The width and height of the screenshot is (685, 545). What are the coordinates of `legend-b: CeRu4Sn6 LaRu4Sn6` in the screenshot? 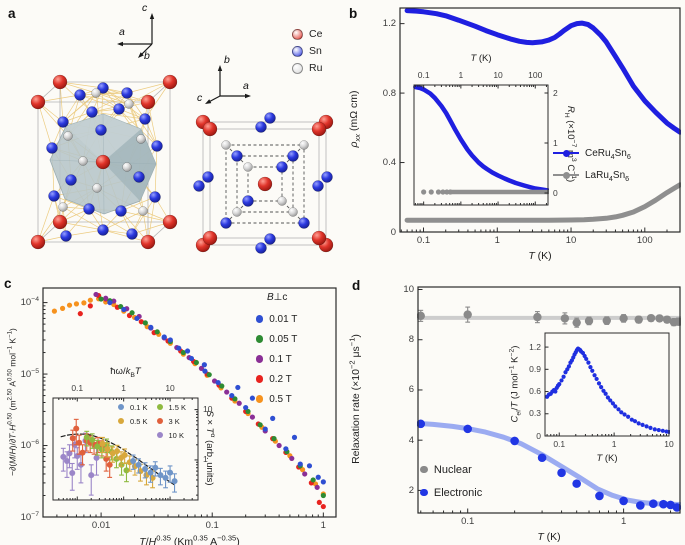 It's located at (592, 164).